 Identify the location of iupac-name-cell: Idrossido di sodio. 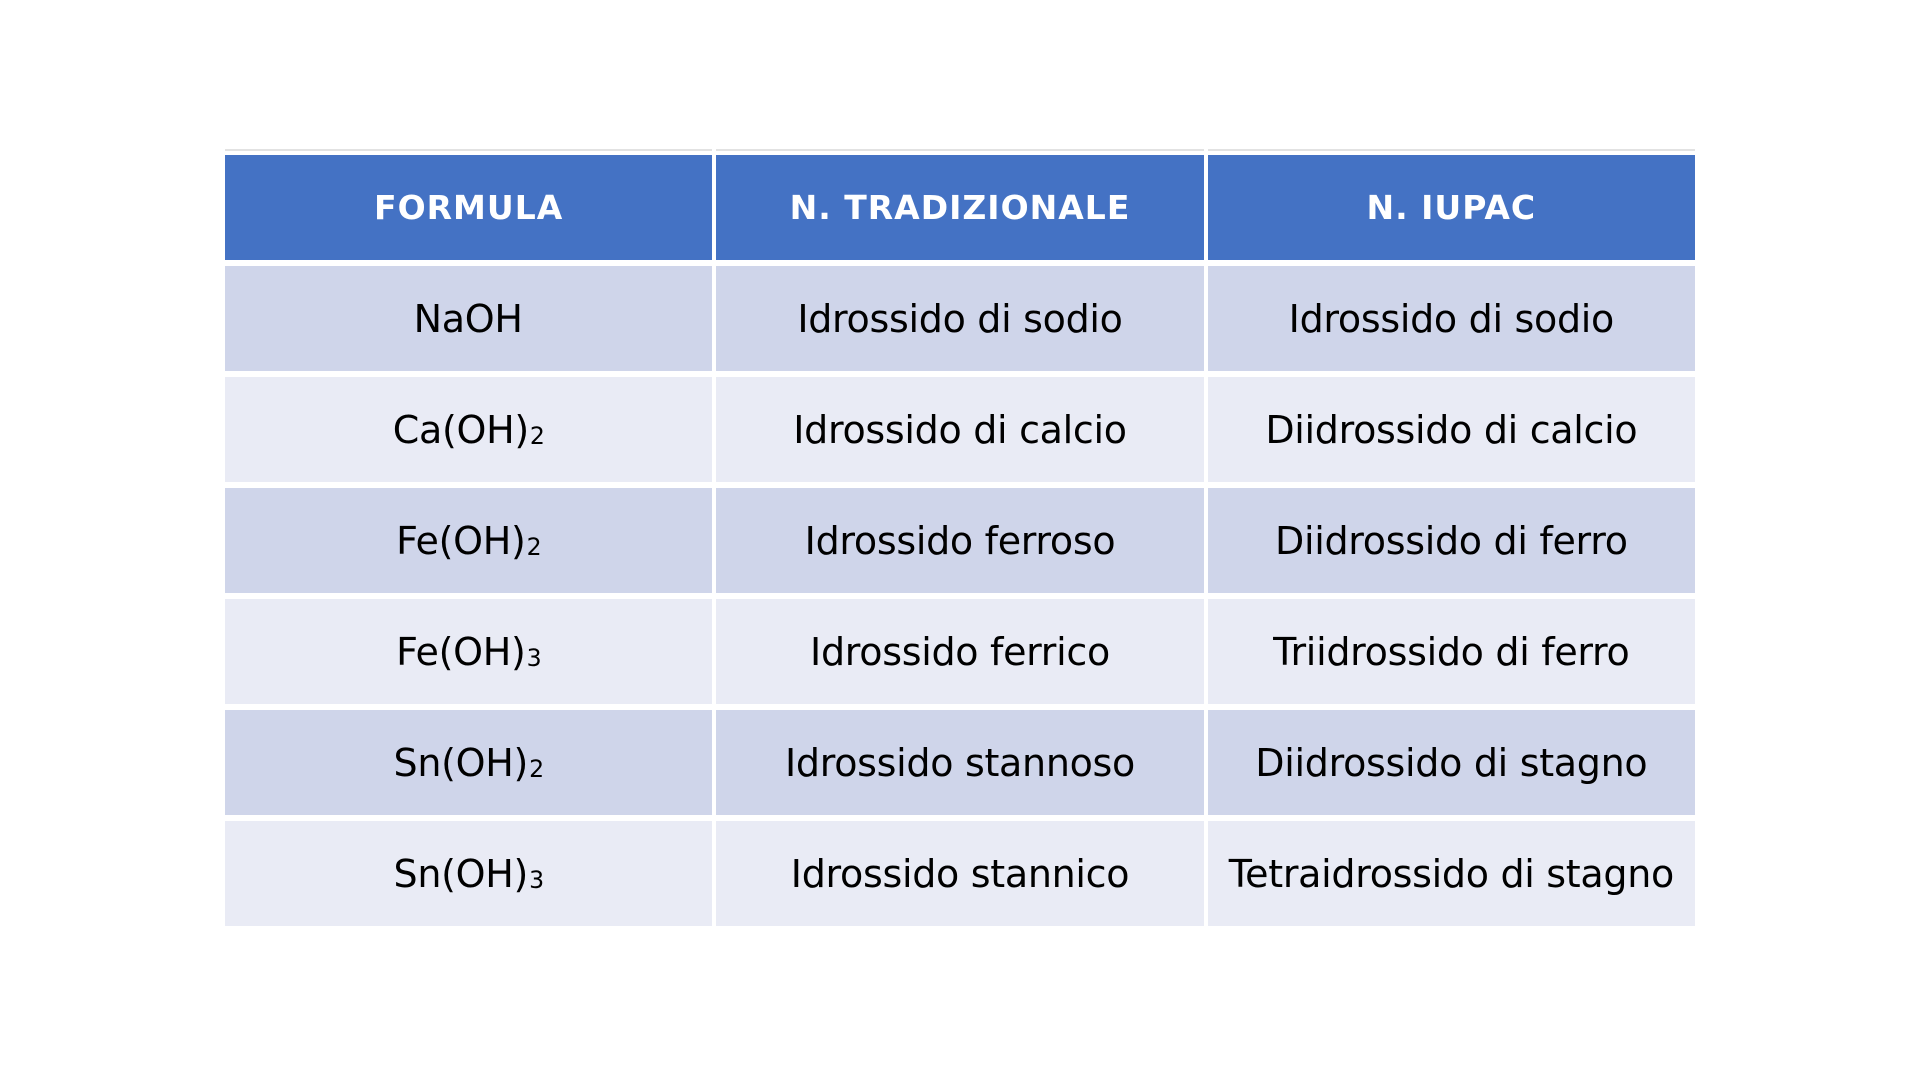
(1451, 318).